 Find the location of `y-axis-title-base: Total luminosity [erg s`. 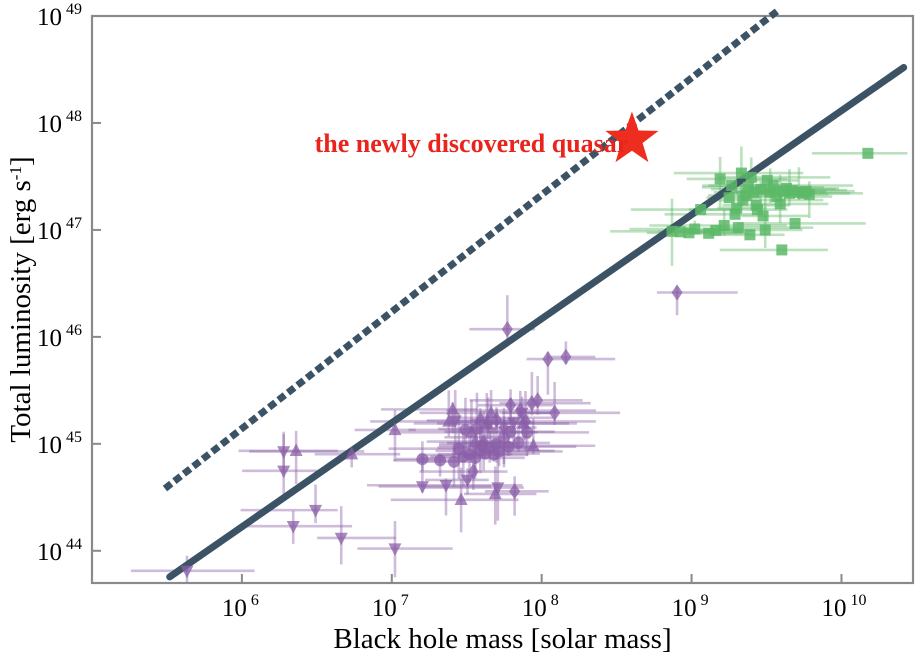

y-axis-title-base: Total luminosity [erg s is located at coordinates (21, 311).